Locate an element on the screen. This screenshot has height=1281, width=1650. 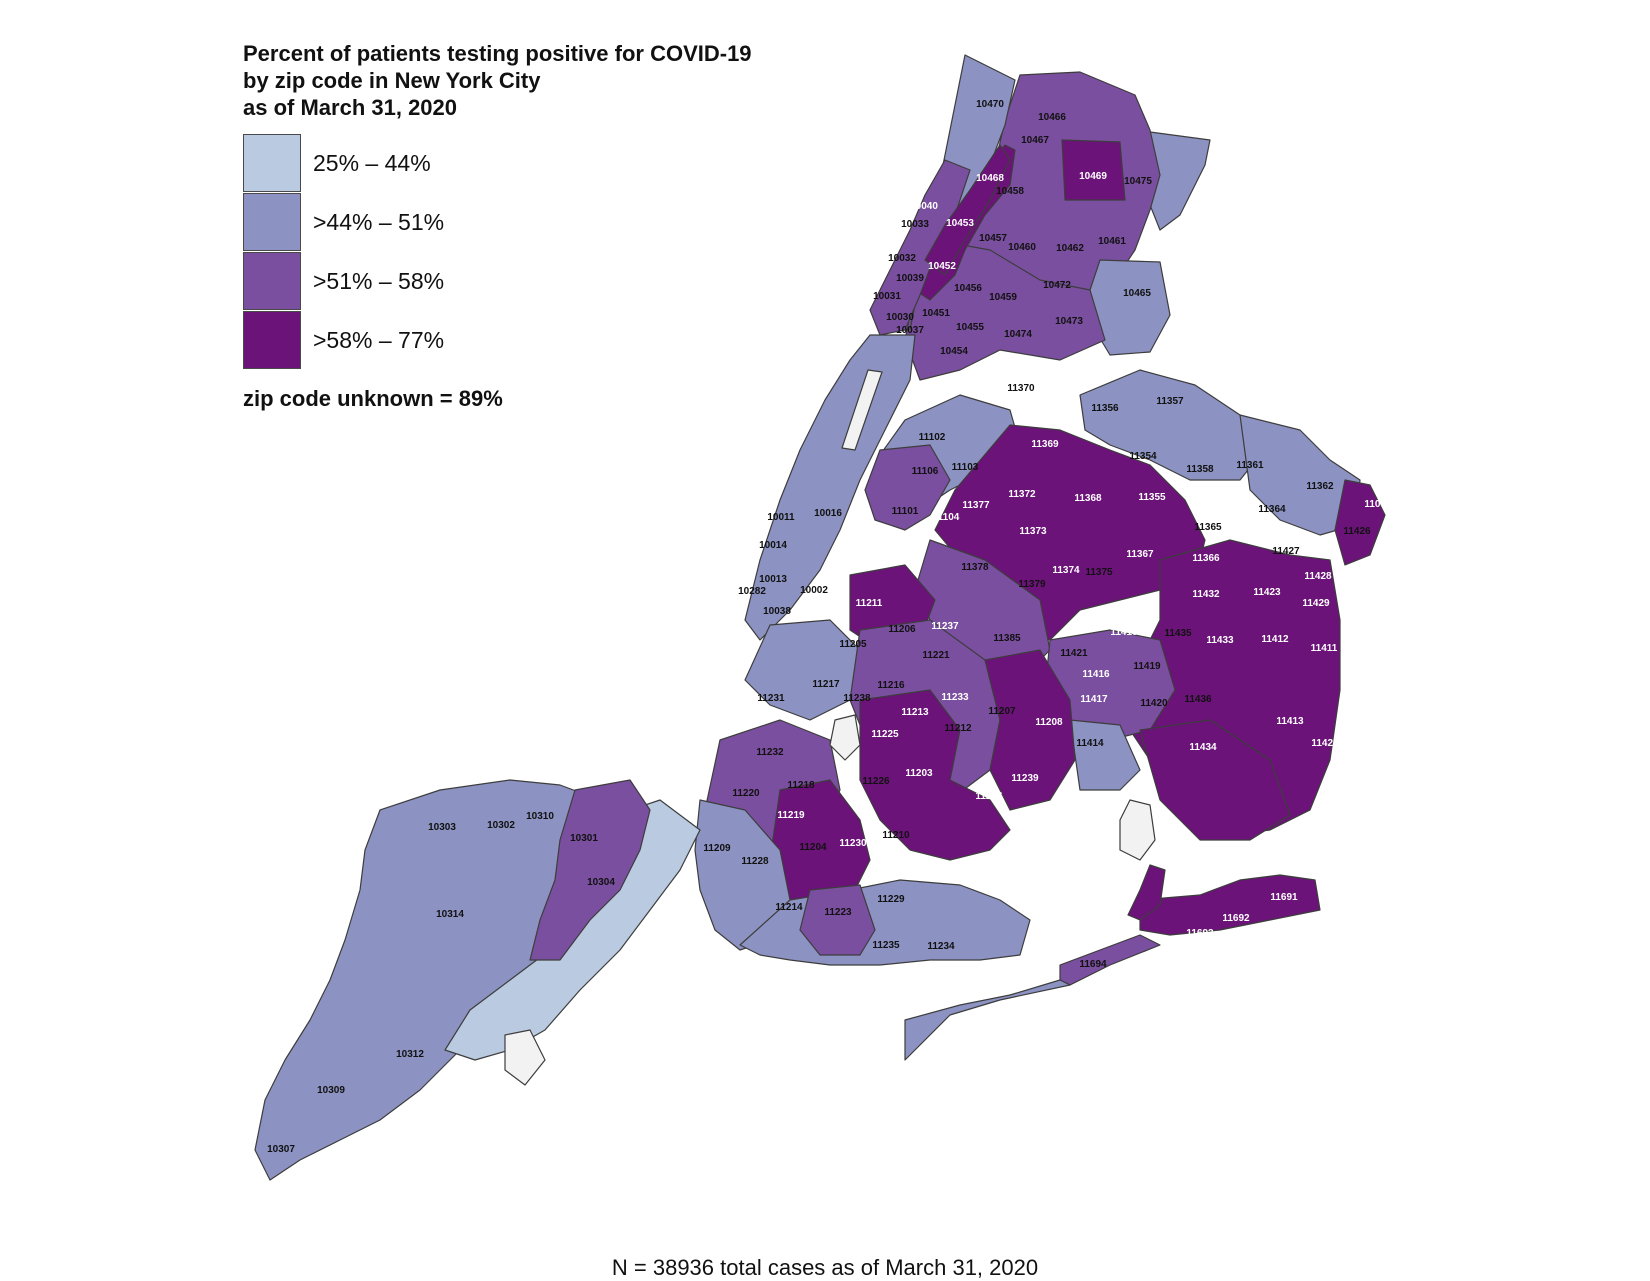
legend-label-2: >44% – 51% is located at coordinates (379, 222).